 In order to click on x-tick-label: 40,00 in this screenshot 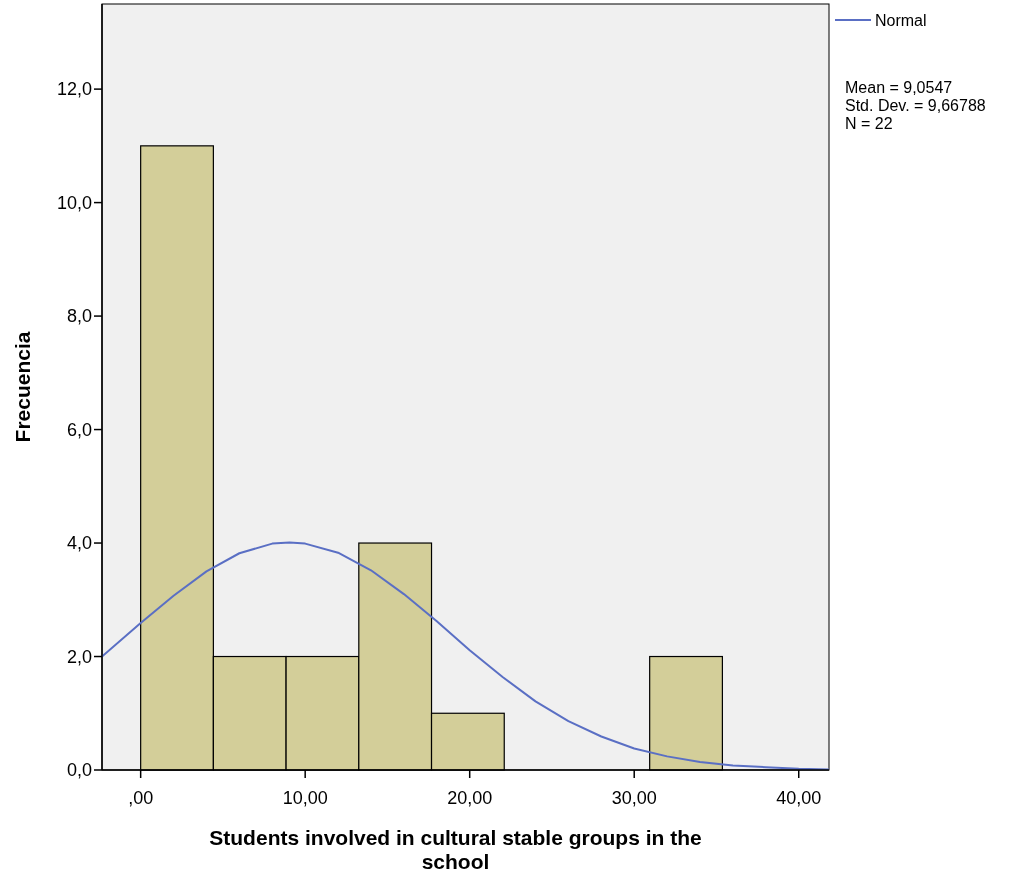, I will do `click(799, 798)`.